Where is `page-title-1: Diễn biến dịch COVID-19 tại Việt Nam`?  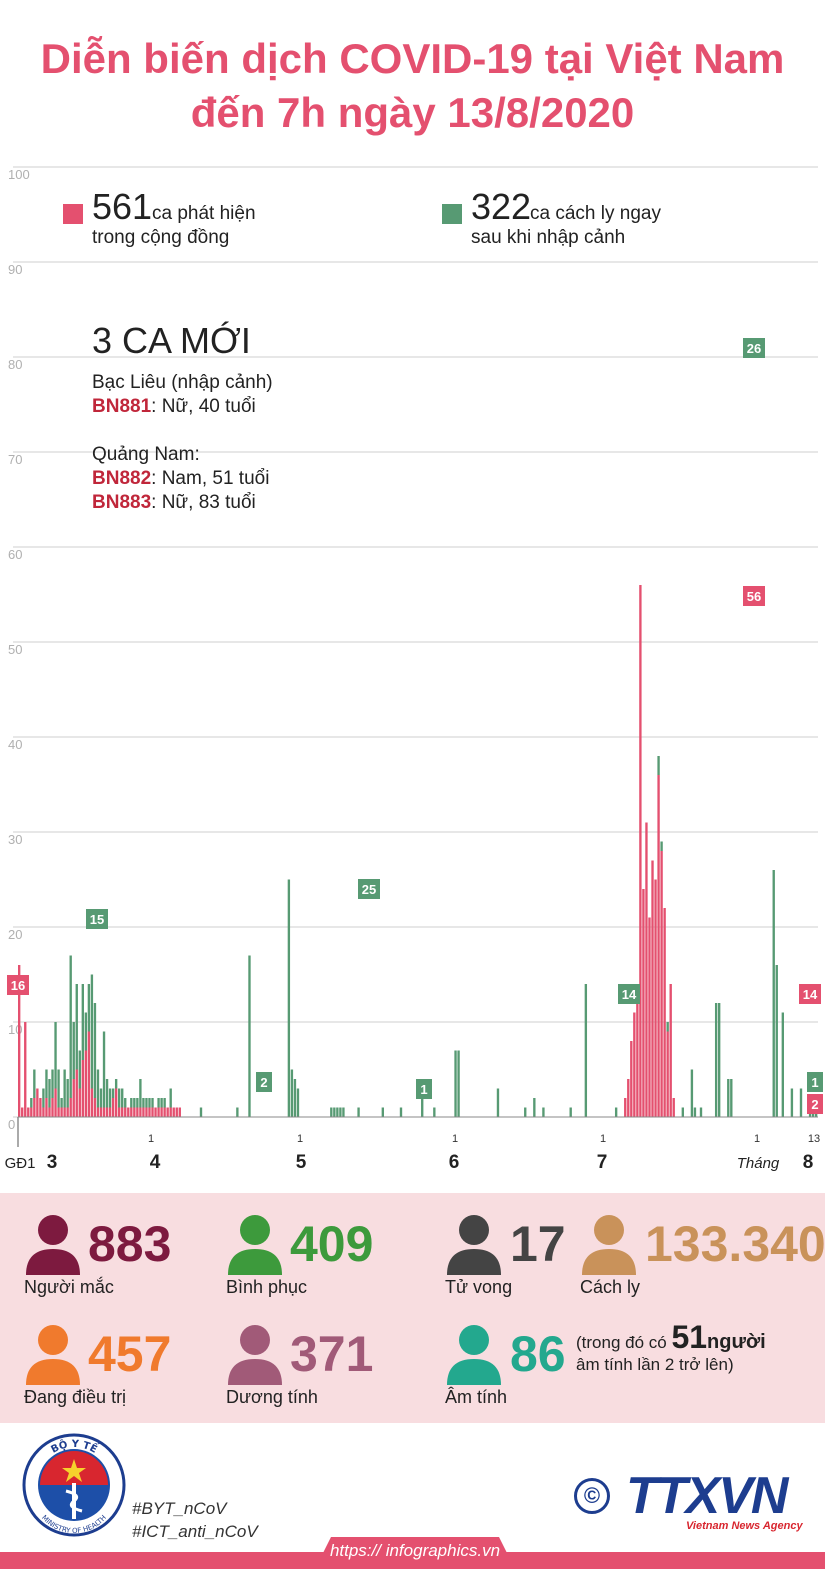 page-title-1: Diễn biến dịch COVID-19 tại Việt Nam is located at coordinates (412, 58).